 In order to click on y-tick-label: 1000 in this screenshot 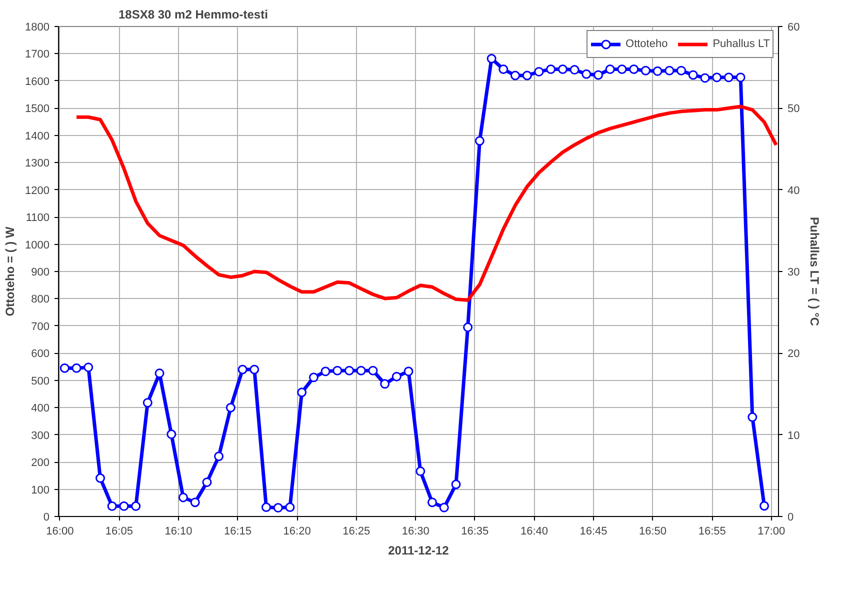, I will do `click(37, 245)`.